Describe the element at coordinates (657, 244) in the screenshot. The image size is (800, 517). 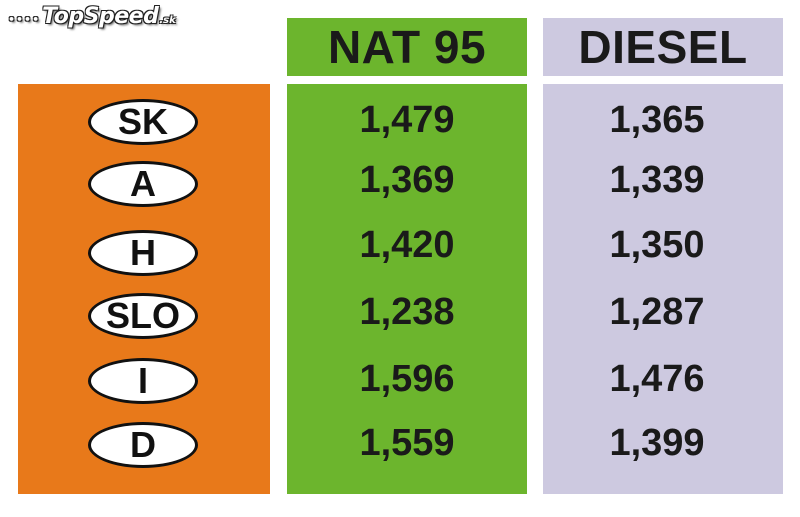
I see `diesel-value: 1,350` at that location.